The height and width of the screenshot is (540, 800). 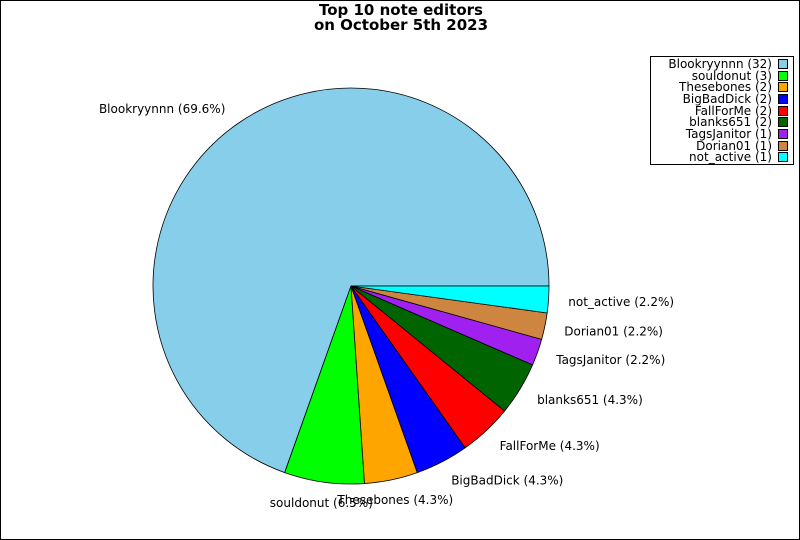 I want to click on legend-entry: FallForMe (2), so click(x=722, y=111).